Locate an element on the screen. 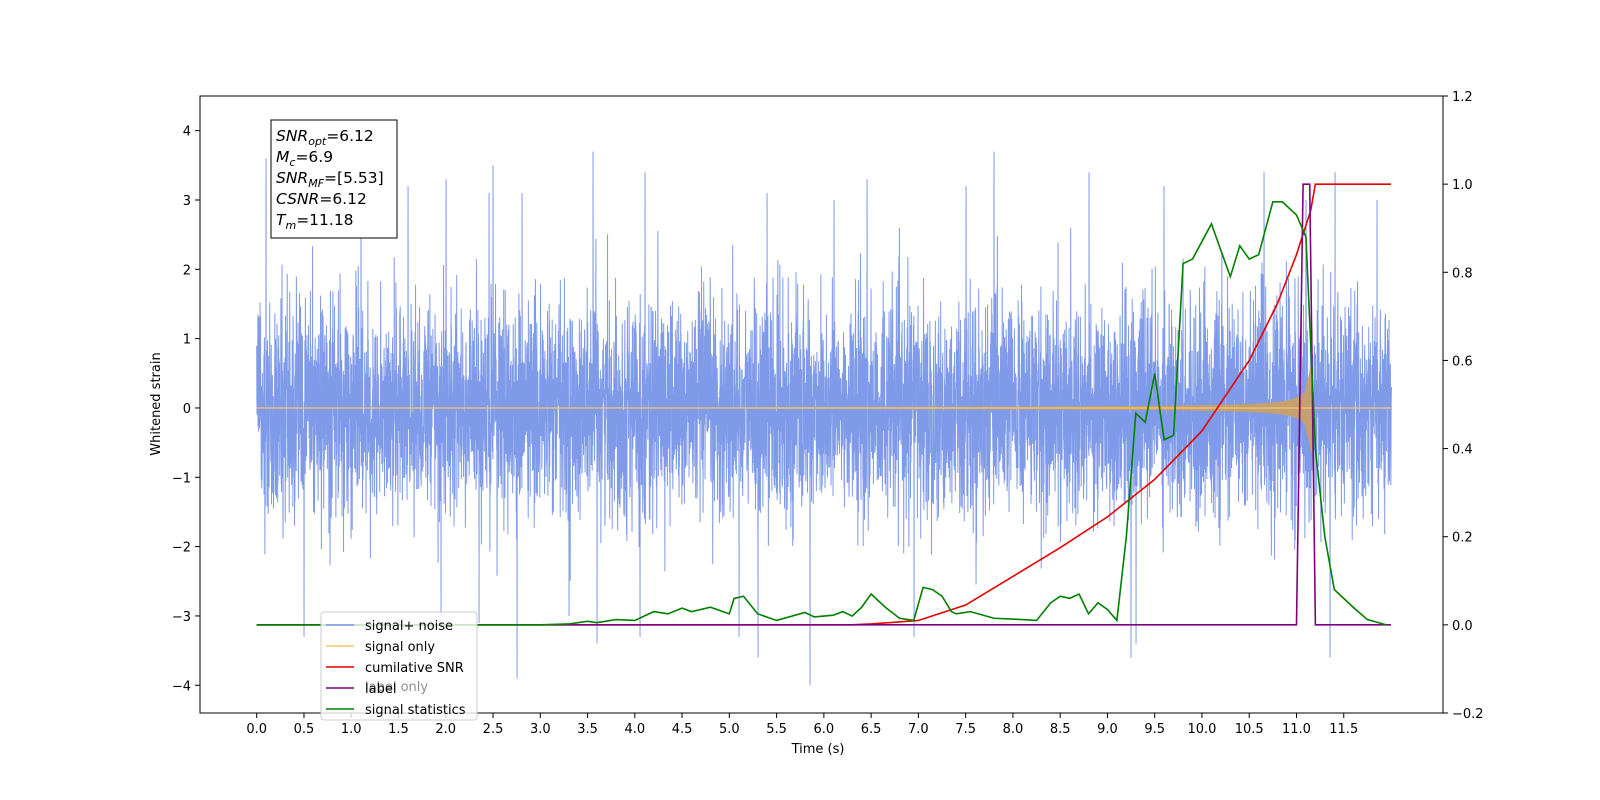 This screenshot has width=1600, height=800. y-left-tick-label: −2 is located at coordinates (181, 548).